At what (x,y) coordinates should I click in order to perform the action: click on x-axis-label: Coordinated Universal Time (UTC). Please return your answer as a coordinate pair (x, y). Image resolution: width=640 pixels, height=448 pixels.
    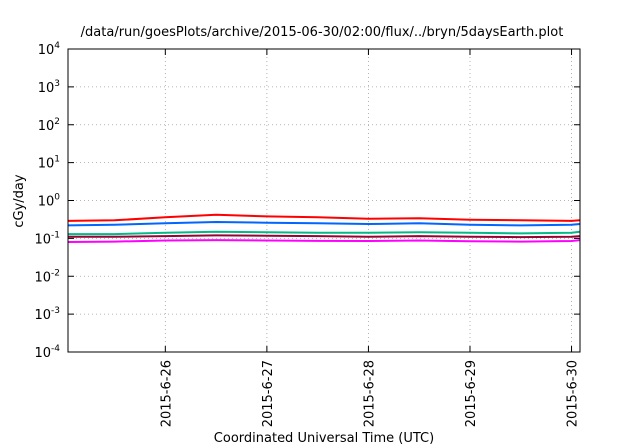
    Looking at the image, I should click on (324, 438).